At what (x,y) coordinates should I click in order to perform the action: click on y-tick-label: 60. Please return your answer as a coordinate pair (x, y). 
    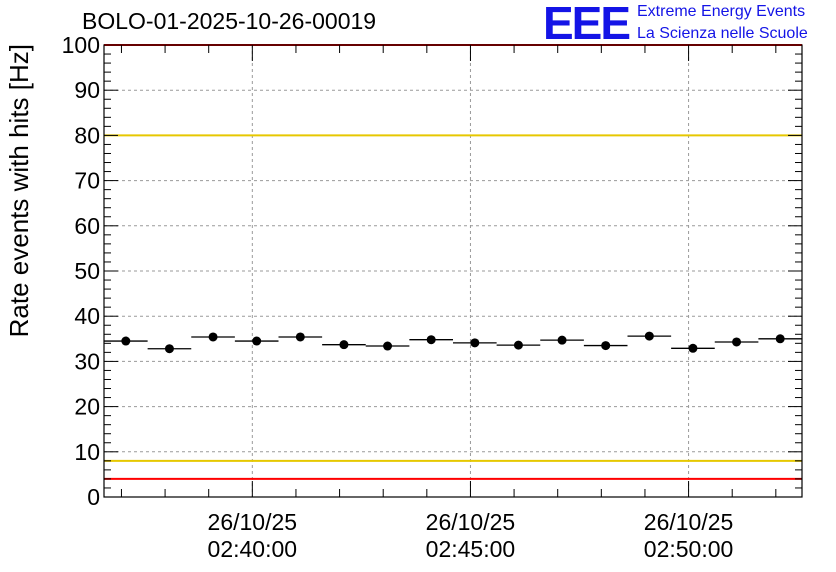
    Looking at the image, I should click on (87, 226).